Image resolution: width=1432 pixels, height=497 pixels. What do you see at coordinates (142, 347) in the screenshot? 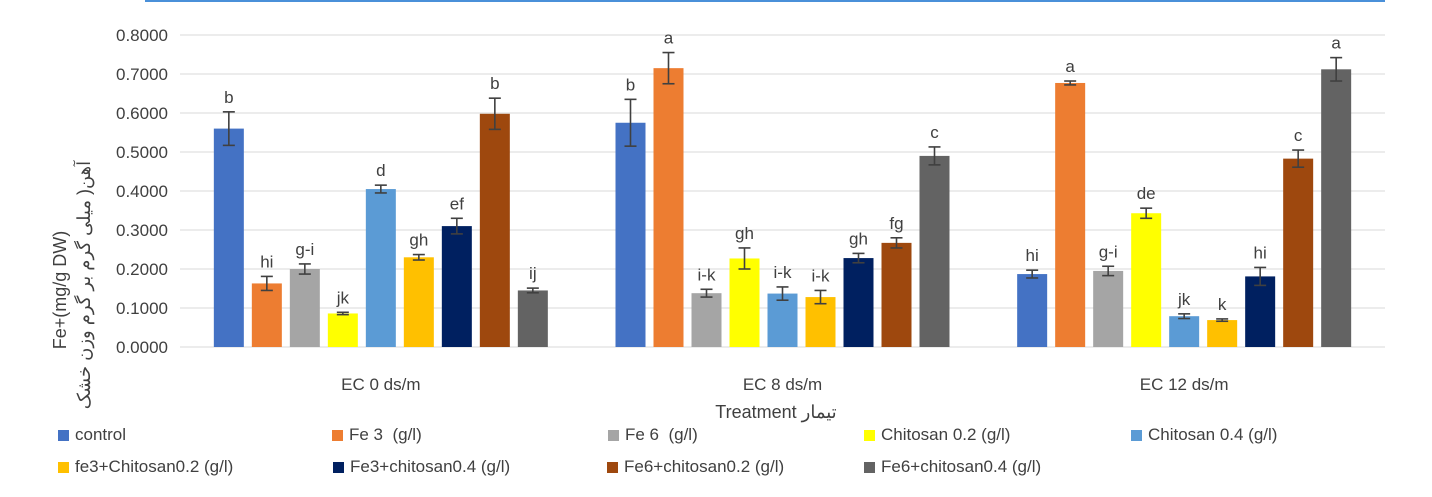
I see `y-tick-label: 0.0000` at bounding box center [142, 347].